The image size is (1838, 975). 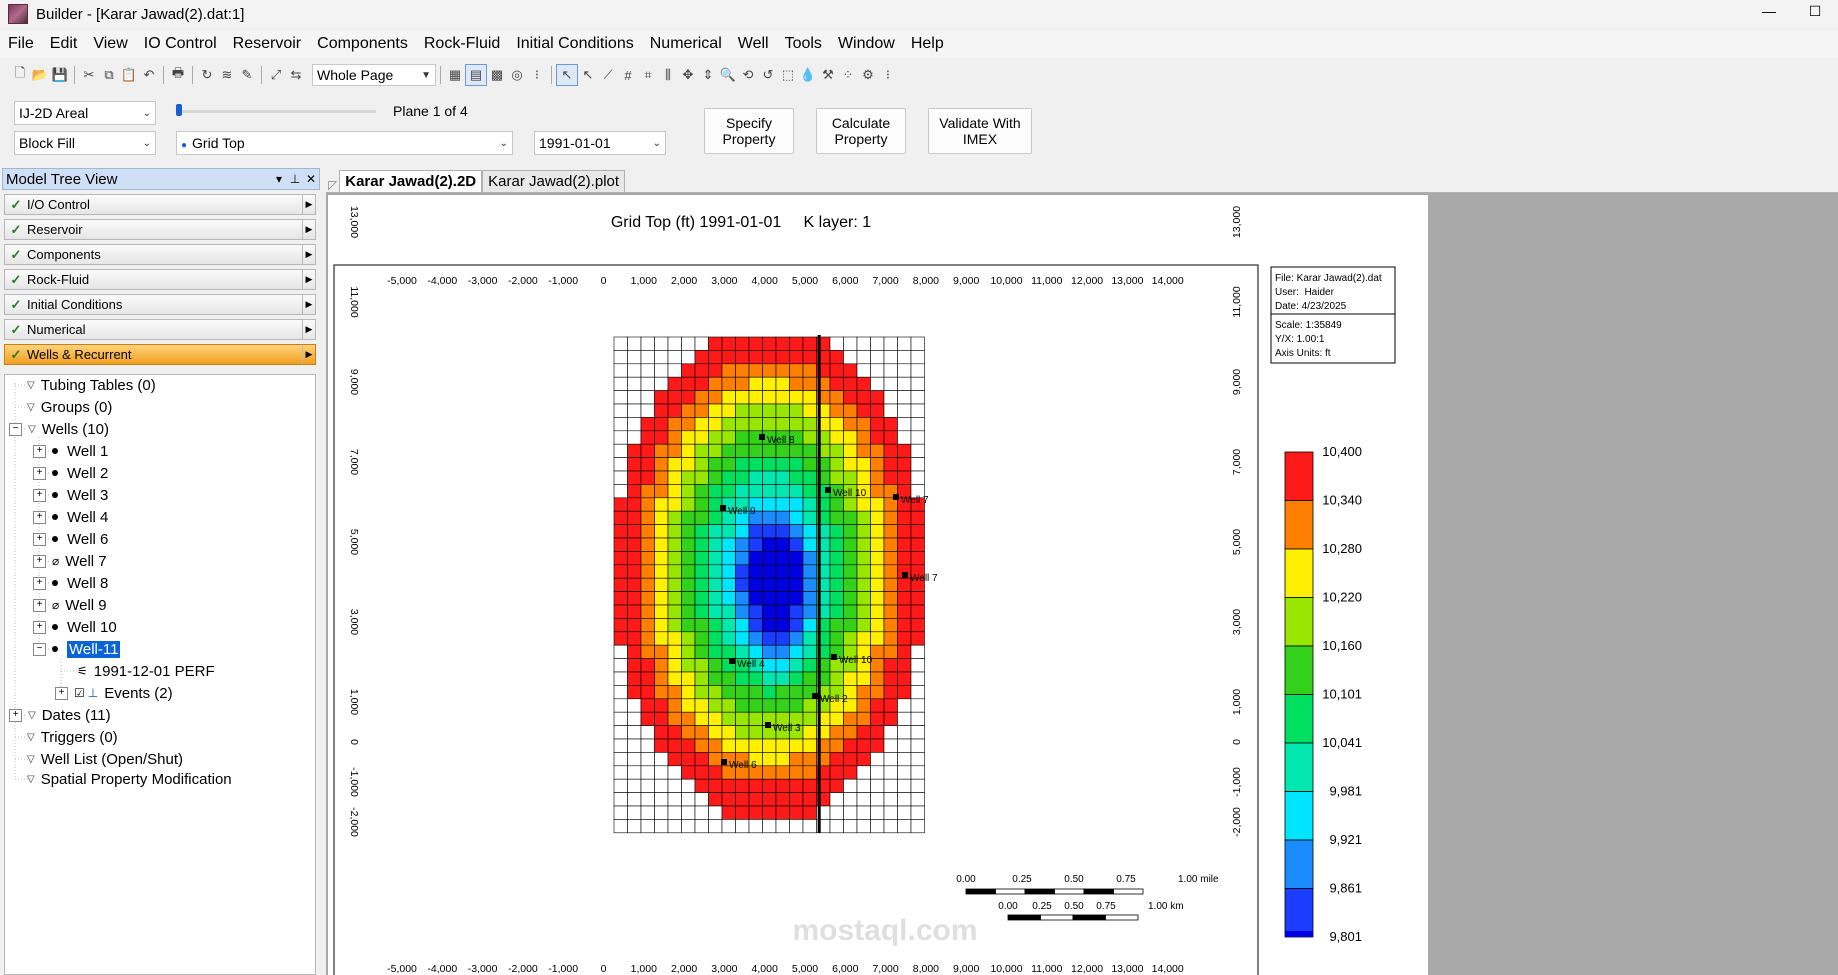 What do you see at coordinates (708, 74) in the screenshot?
I see `move-icon: ⇕` at bounding box center [708, 74].